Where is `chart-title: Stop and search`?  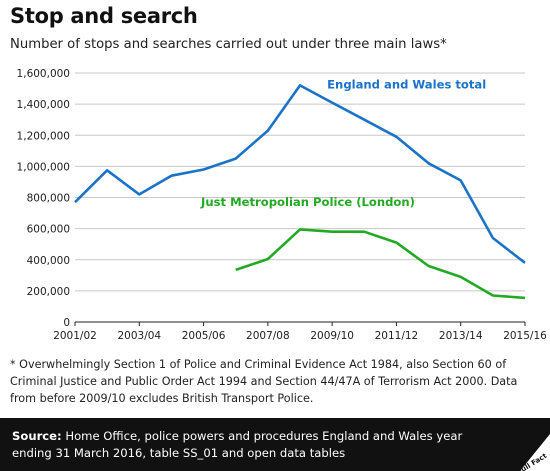
chart-title: Stop and search is located at coordinates (104, 16).